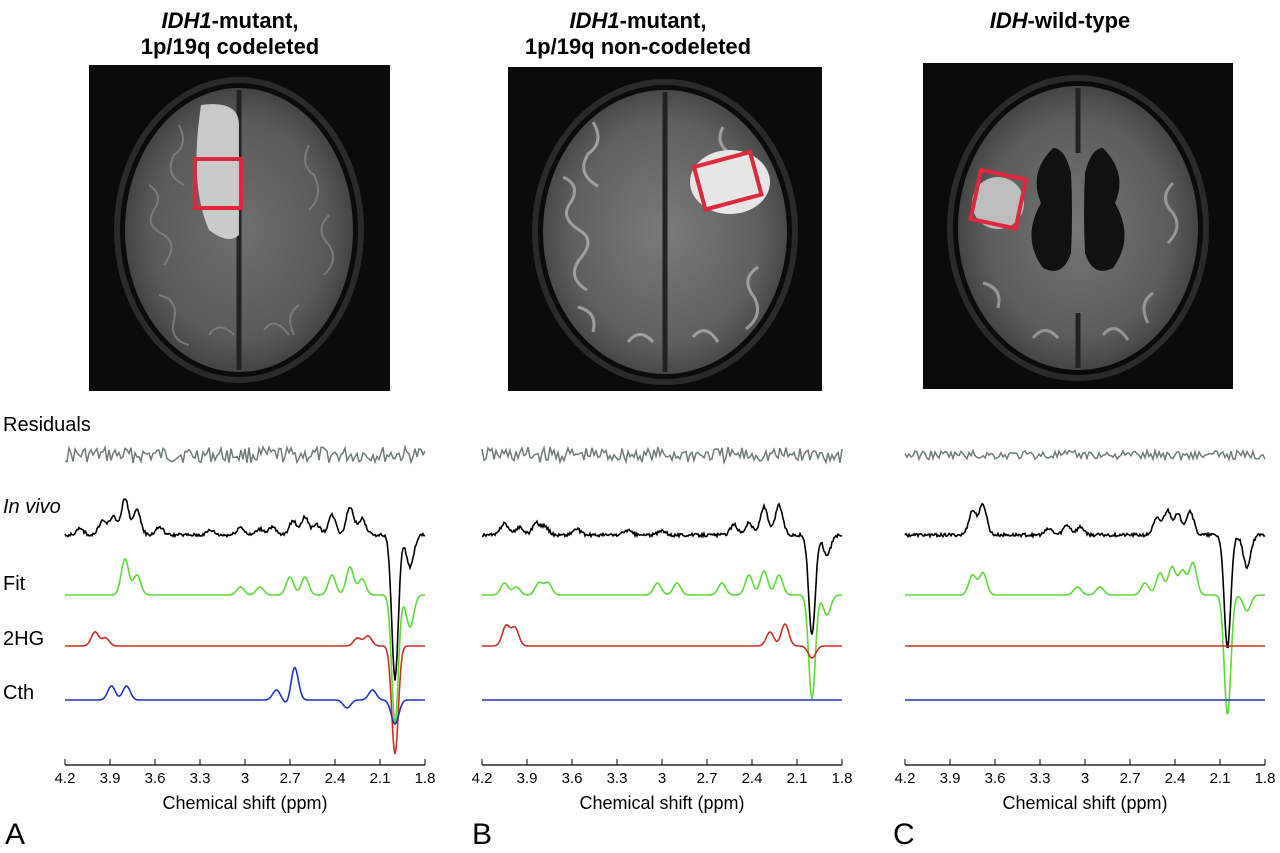 The width and height of the screenshot is (1280, 853). Describe the element at coordinates (998, 199) in the screenshot. I see `red-voi-box-c` at that location.